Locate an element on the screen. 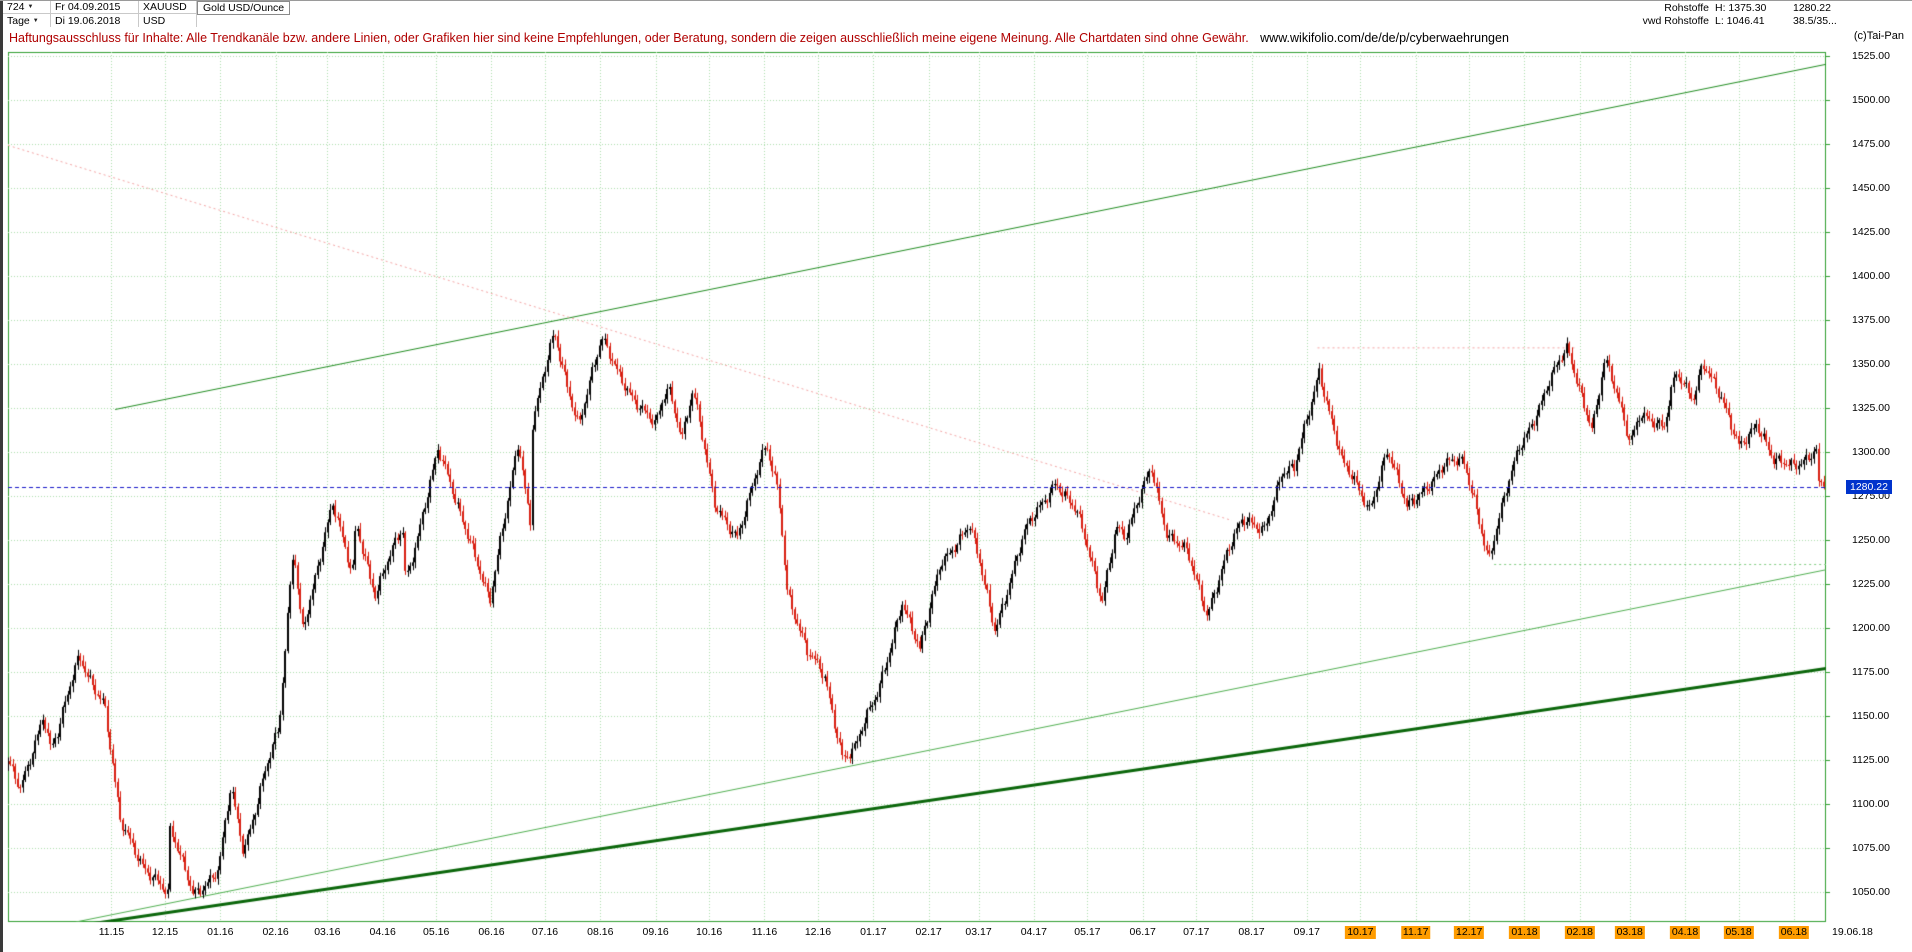  window-top-edge is located at coordinates (956, 0).